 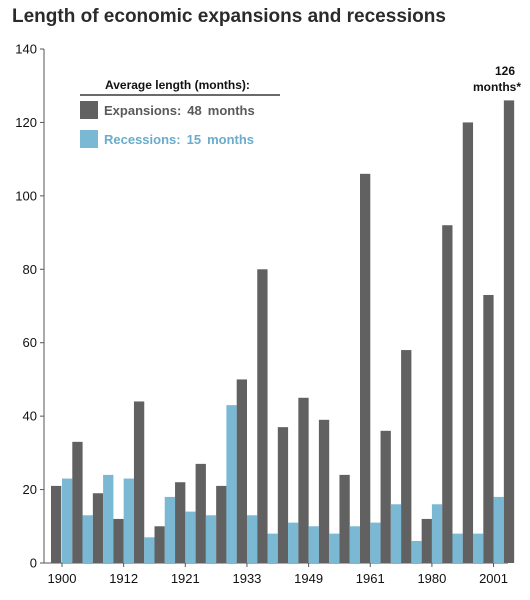 What do you see at coordinates (308, 578) in the screenshot?
I see `x-tick-label: 1949` at bounding box center [308, 578].